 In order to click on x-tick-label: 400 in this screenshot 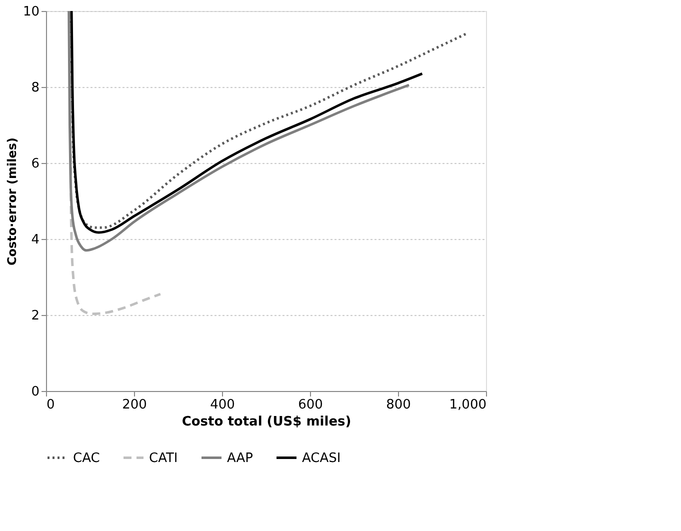, I will do `click(222, 405)`.